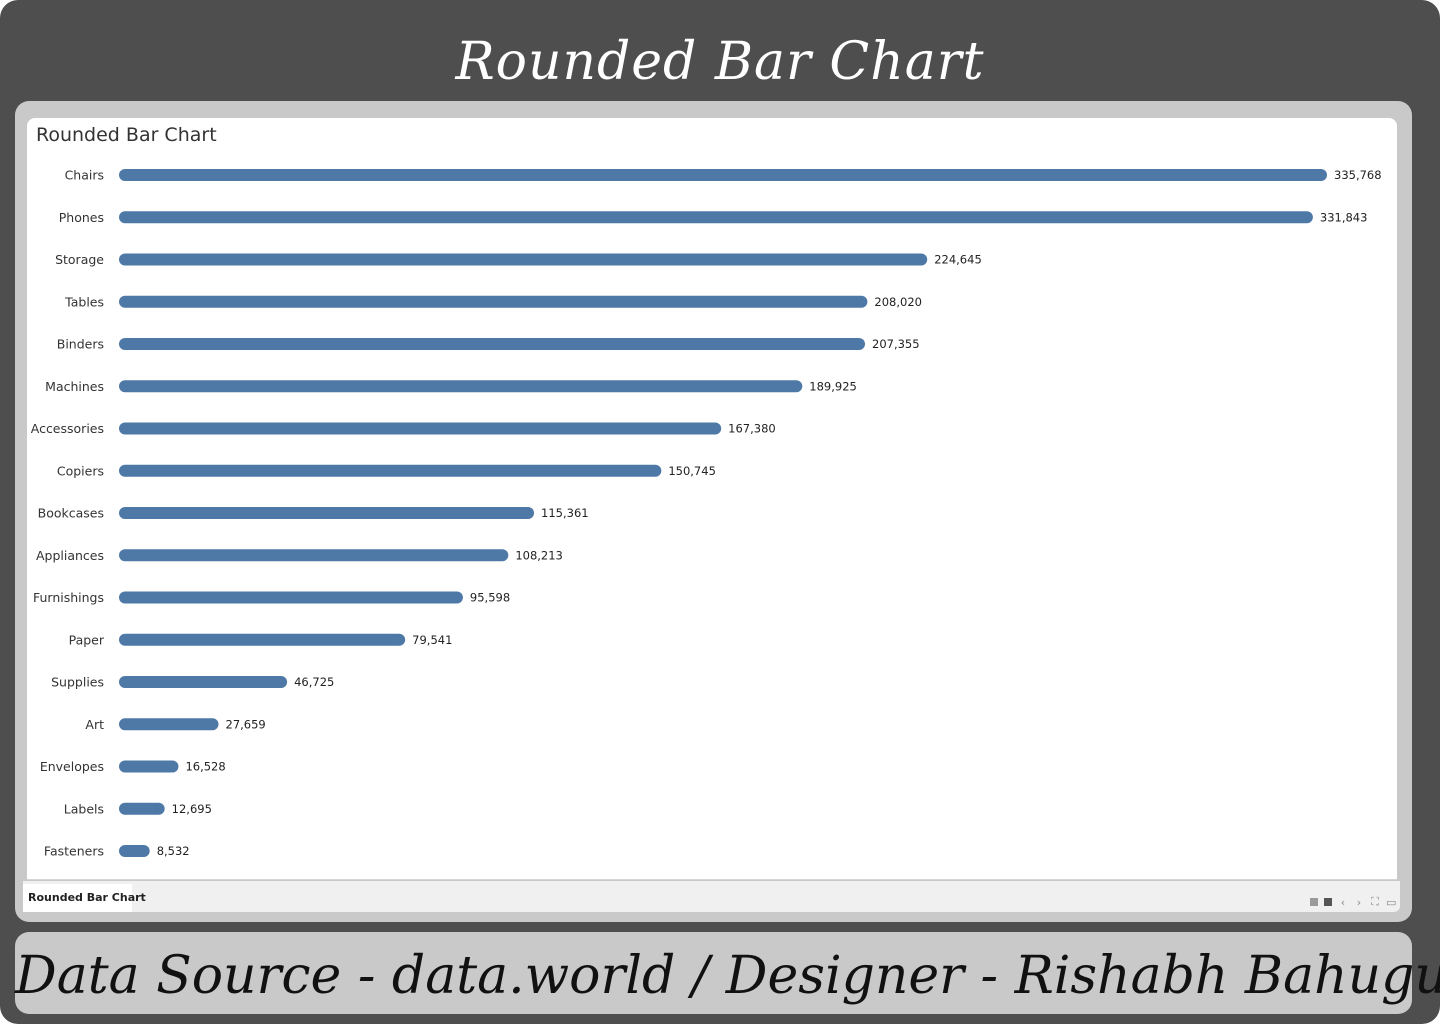 This screenshot has height=1024, width=1440. Describe the element at coordinates (72, 766) in the screenshot. I see `category-label: Envelopes` at that location.